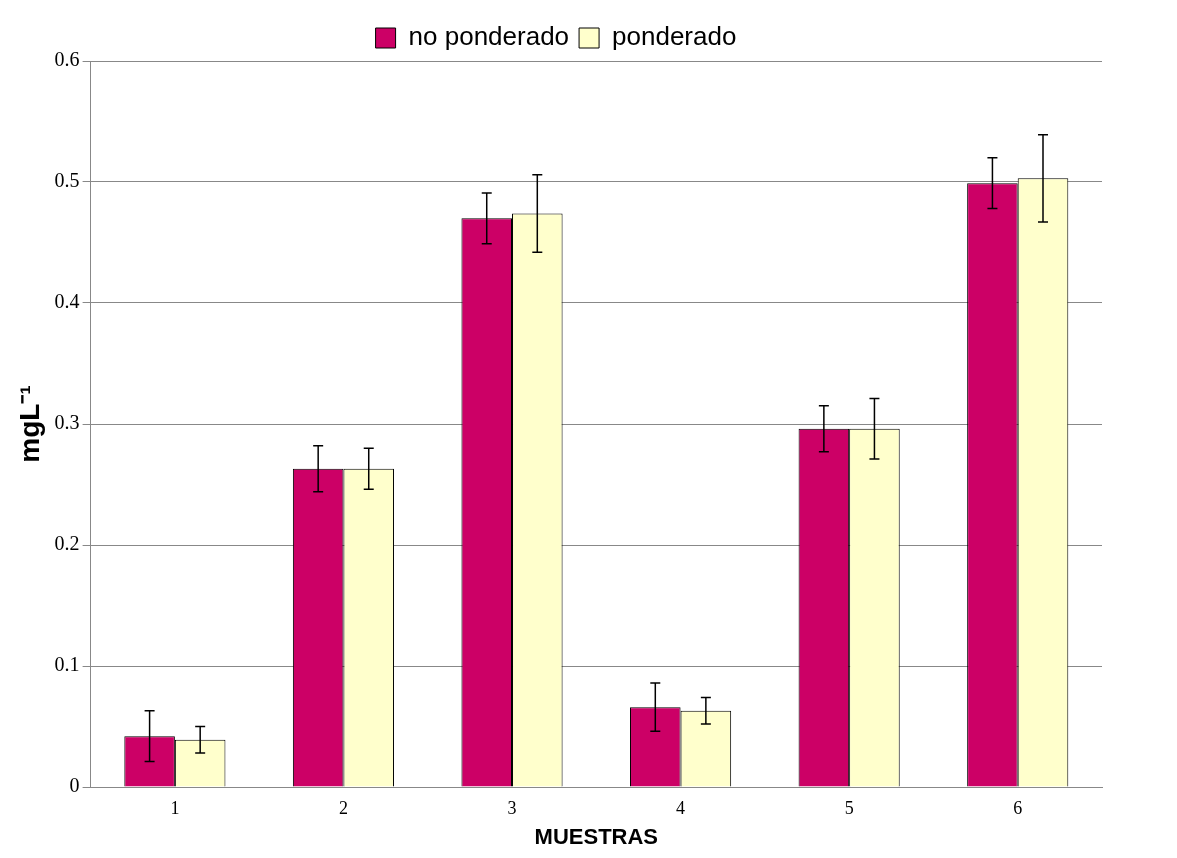 The height and width of the screenshot is (858, 1177). Describe the element at coordinates (67, 422) in the screenshot. I see `y-tick-label: 0.3` at that location.